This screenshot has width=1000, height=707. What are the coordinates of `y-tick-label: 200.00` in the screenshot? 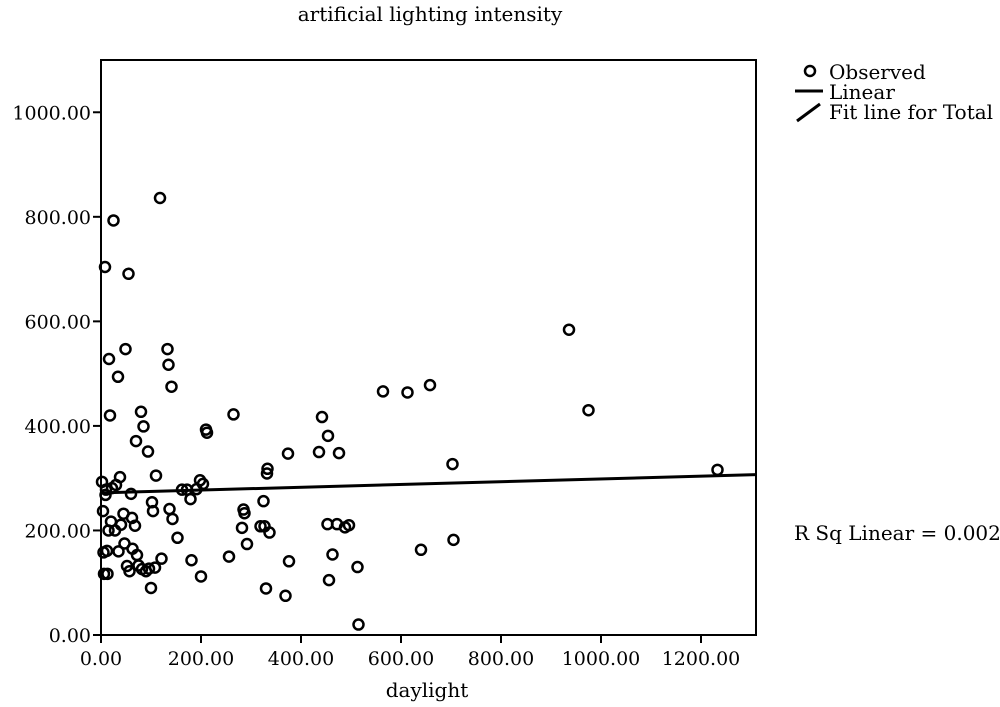 It's located at (58, 531).